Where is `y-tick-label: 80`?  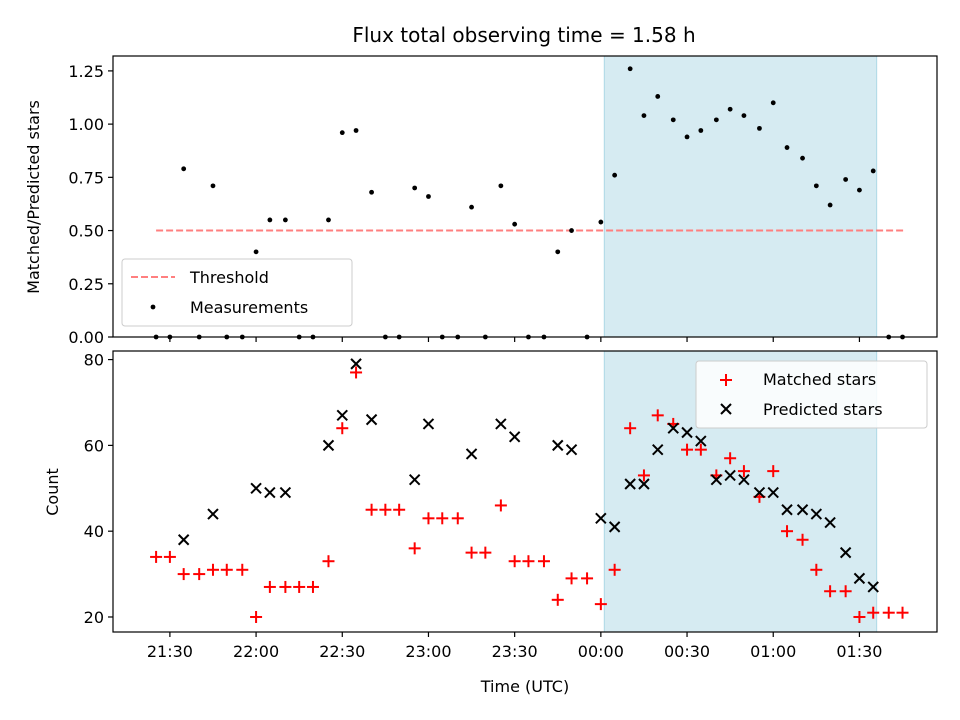
y-tick-label: 80 is located at coordinates (94, 360).